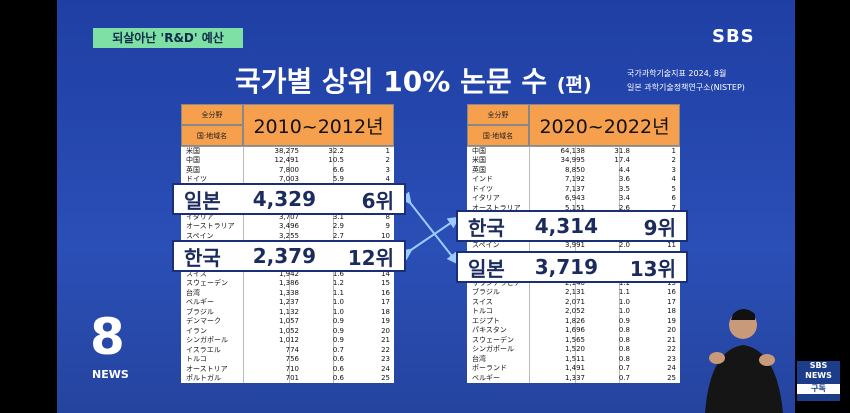 The width and height of the screenshot is (850, 413). I want to click on table-row: イタリア 6,943 3.4 6, so click(573, 198).